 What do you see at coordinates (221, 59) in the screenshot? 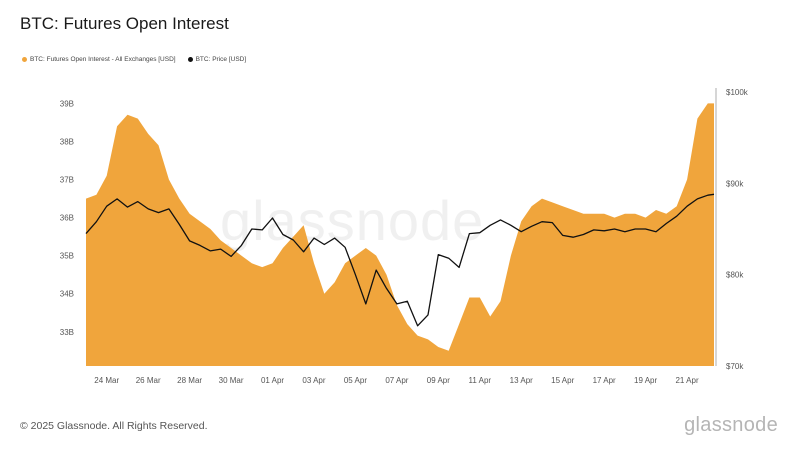
I see `legend-label-price: BTC: Price [USD]` at bounding box center [221, 59].